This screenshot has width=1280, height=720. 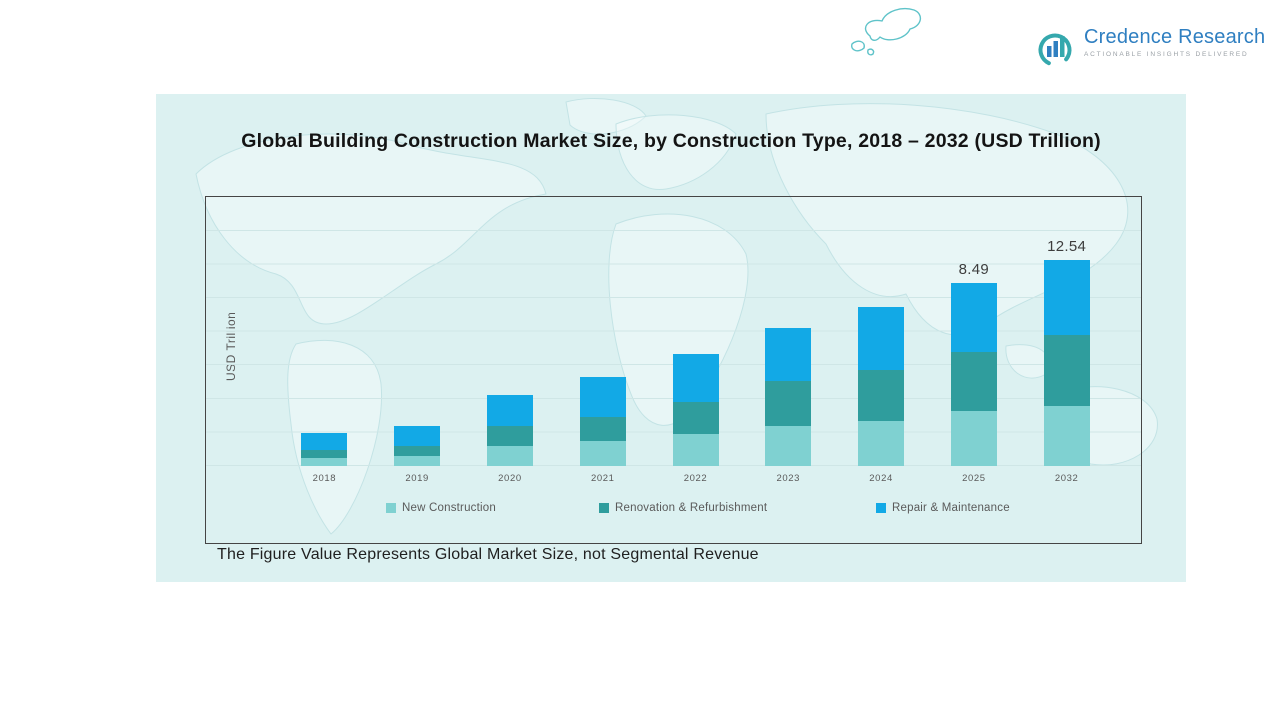 I want to click on x-axis-labels: 2018 2019 2020 2021 2022 2023 2024 2025 2032, so click(x=695, y=478).